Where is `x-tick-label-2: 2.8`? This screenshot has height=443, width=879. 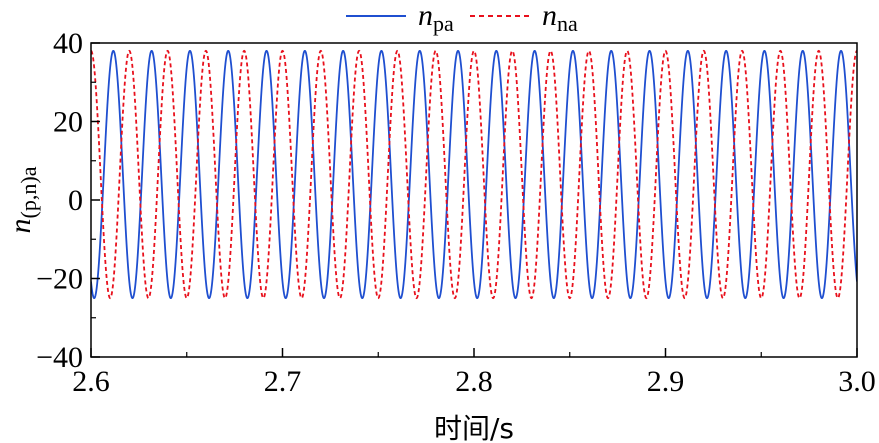
x-tick-label-2: 2.8 is located at coordinates (474, 381).